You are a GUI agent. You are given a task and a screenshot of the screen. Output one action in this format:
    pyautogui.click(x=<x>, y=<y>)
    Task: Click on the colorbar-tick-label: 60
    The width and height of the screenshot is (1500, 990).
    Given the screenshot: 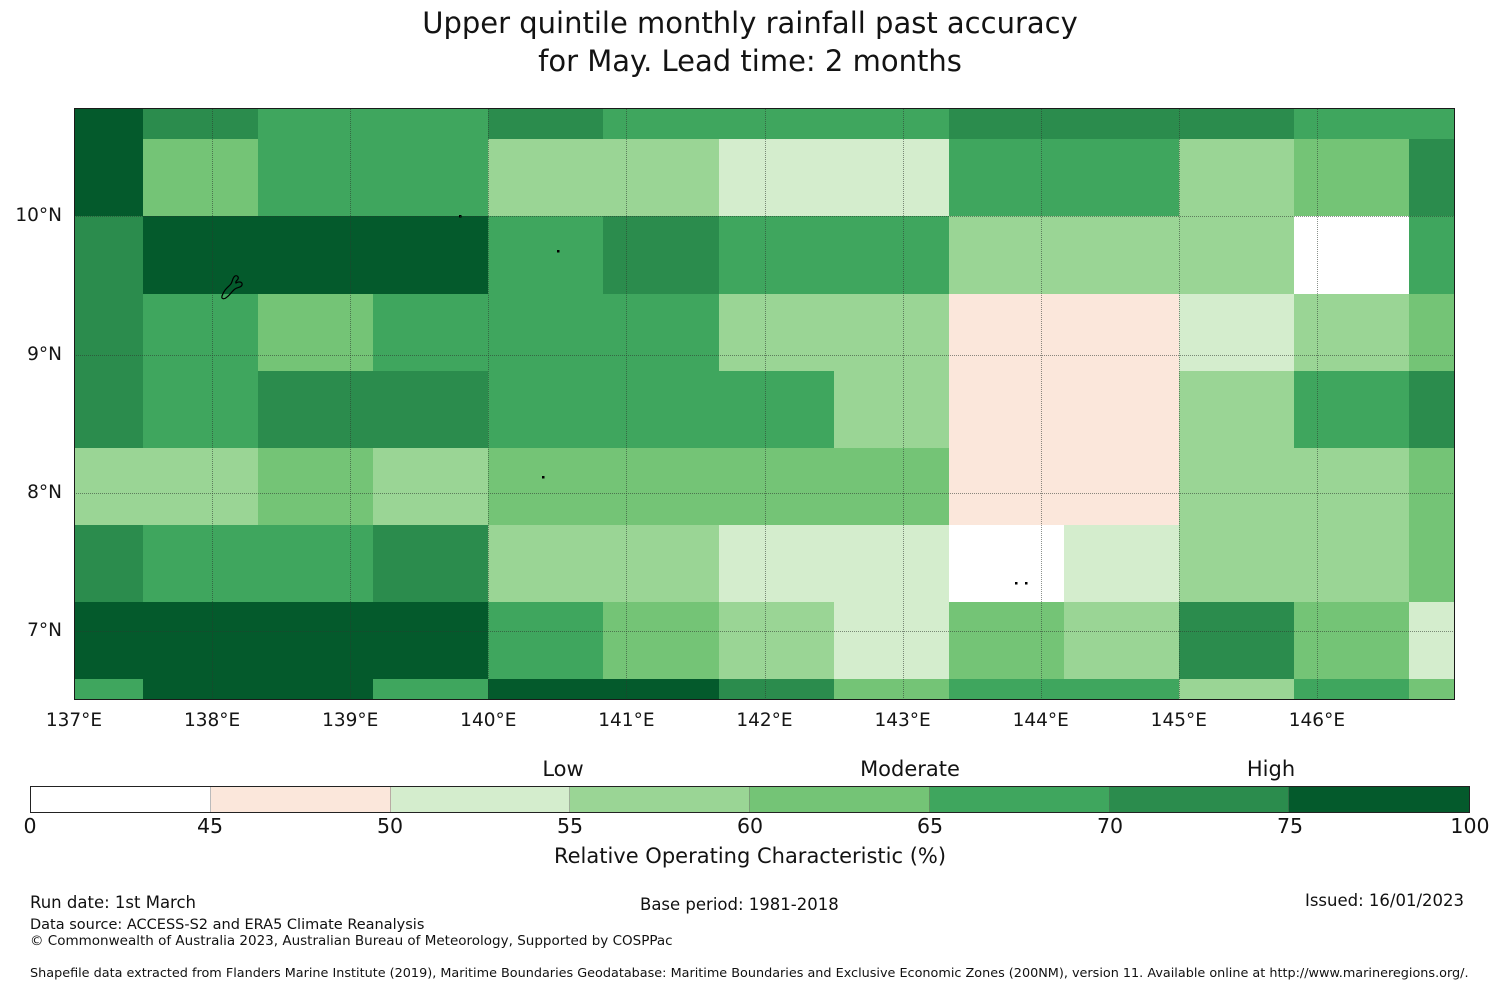 What is the action you would take?
    pyautogui.click(x=750, y=826)
    